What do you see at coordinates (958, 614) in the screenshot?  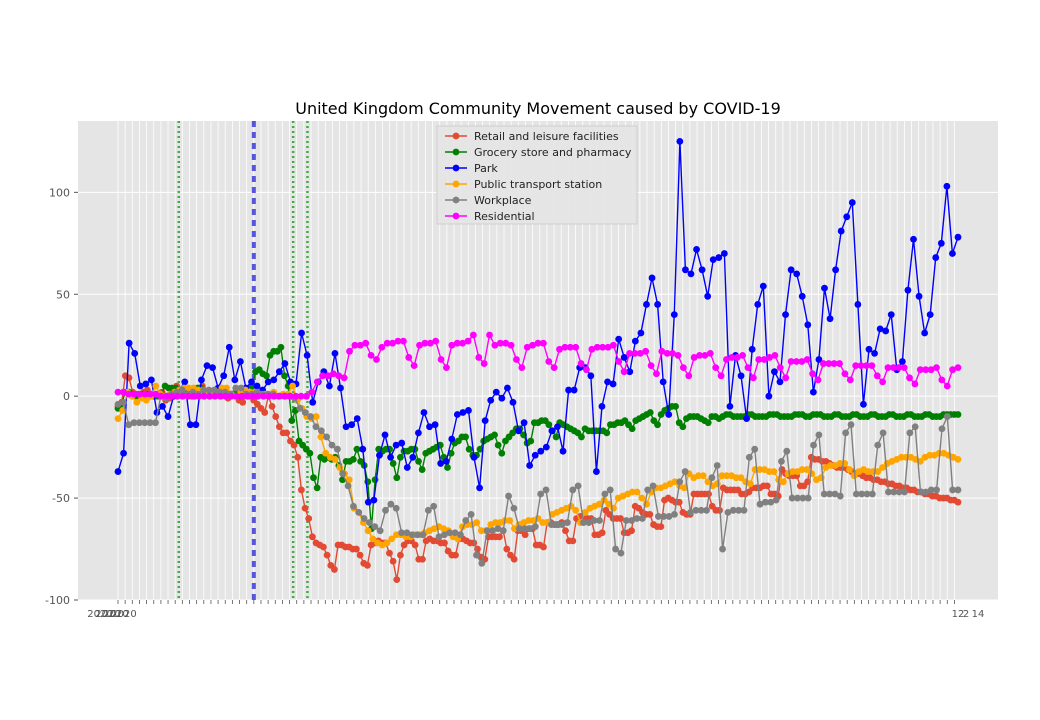 I see `x-tick-label: 12` at bounding box center [958, 614].